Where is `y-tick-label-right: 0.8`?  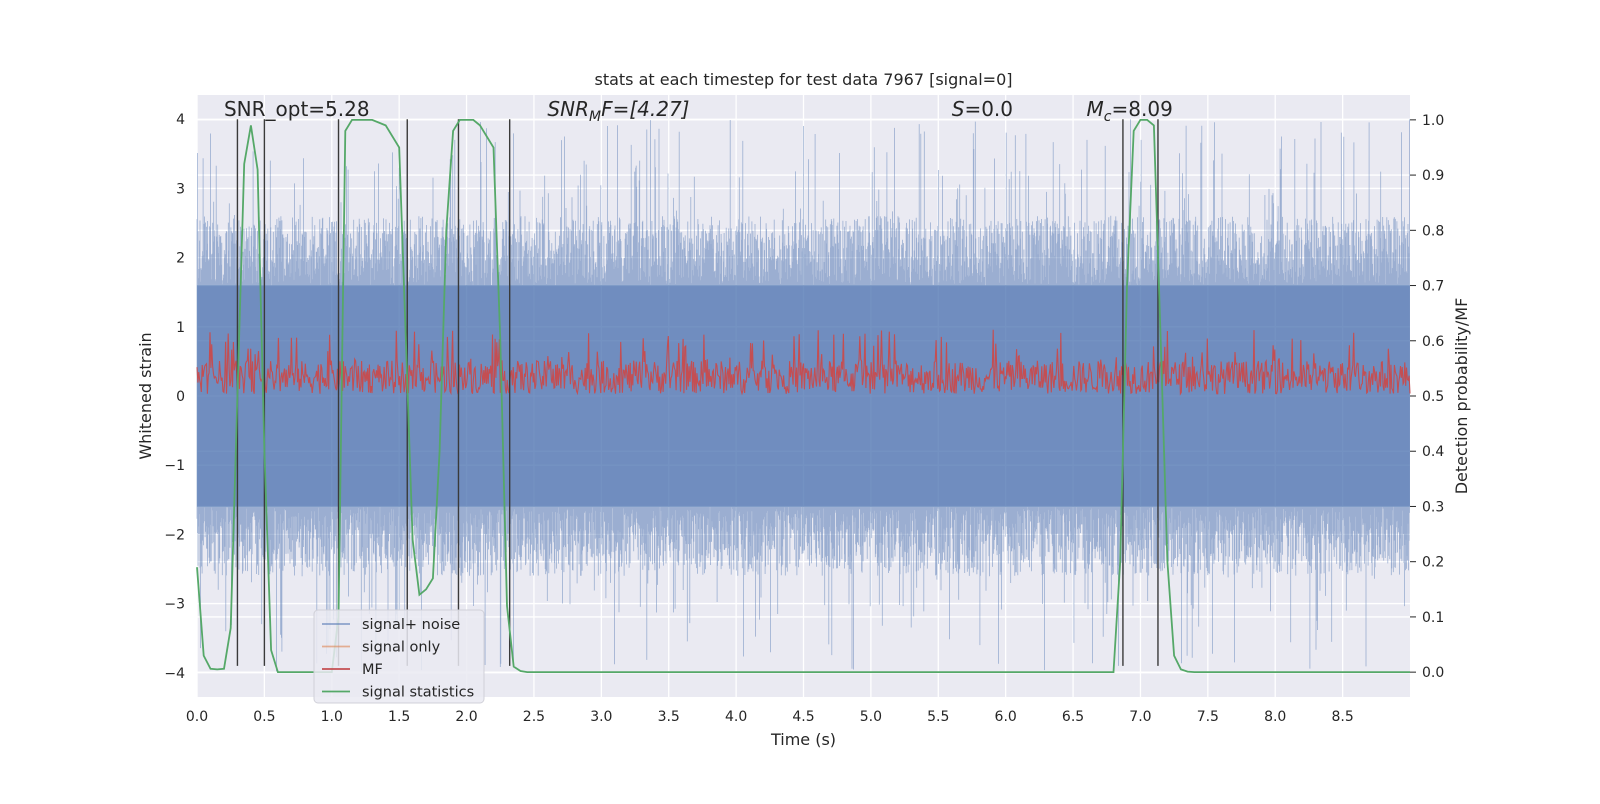
y-tick-label-right: 0.8 is located at coordinates (1433, 231).